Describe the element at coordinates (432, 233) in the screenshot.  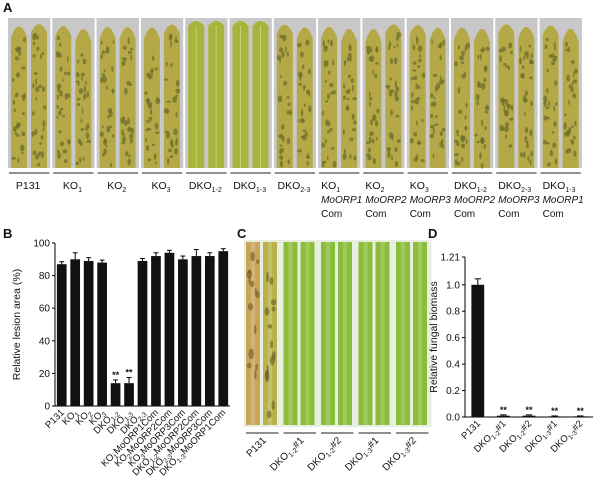
I see `panel-label-d: D` at that location.